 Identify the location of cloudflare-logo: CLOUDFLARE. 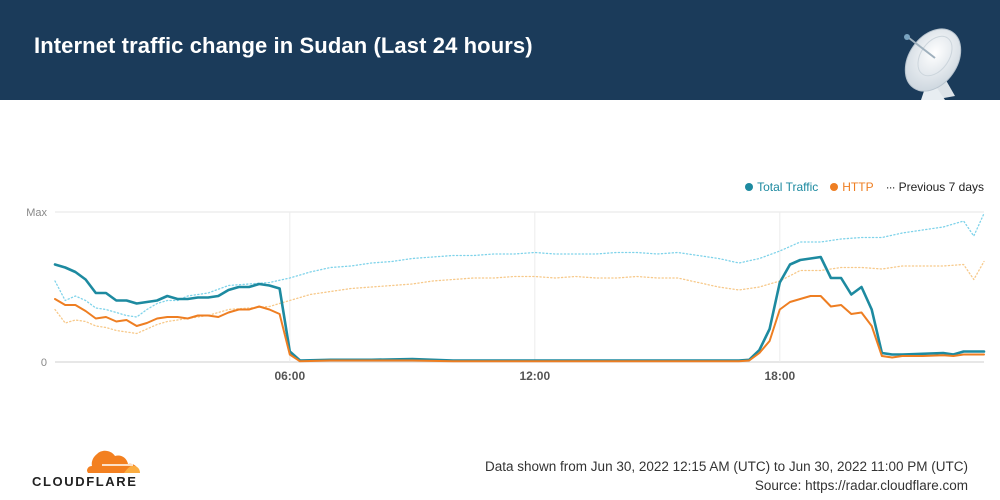
(87, 469).